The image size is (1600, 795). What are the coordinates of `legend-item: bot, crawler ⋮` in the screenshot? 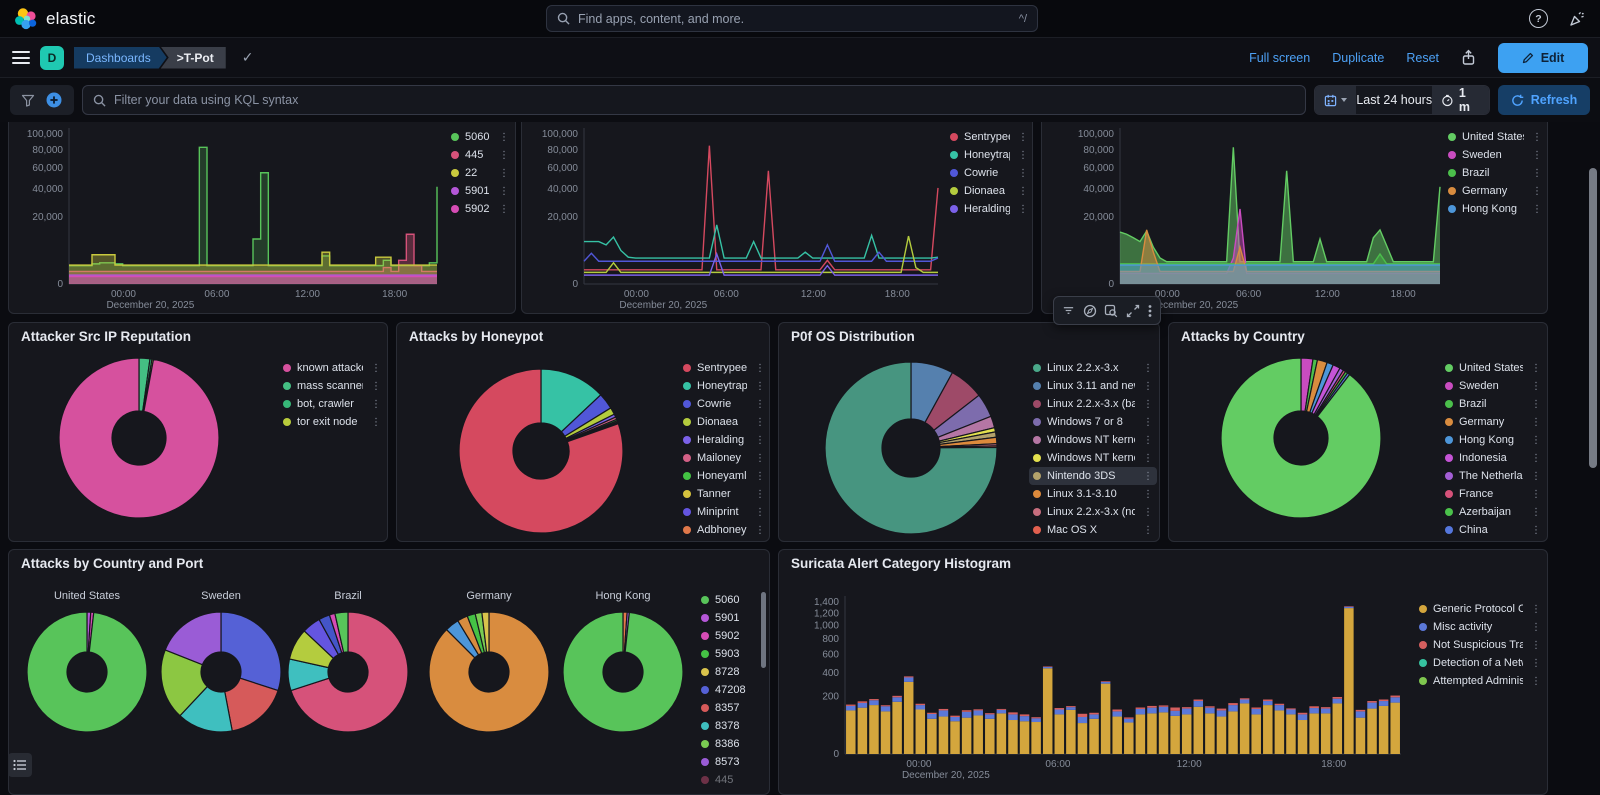 It's located at (332, 404).